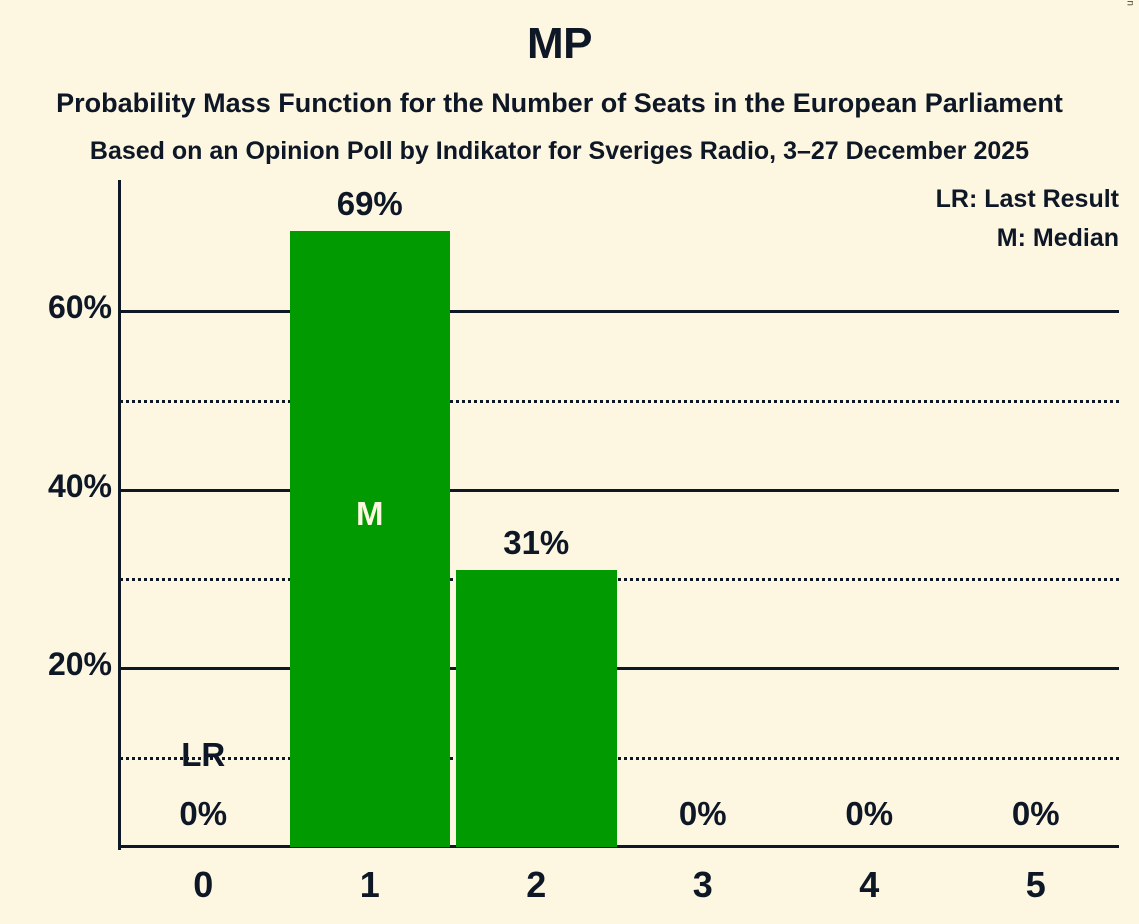  What do you see at coordinates (618, 846) in the screenshot?
I see `x-axis-line` at bounding box center [618, 846].